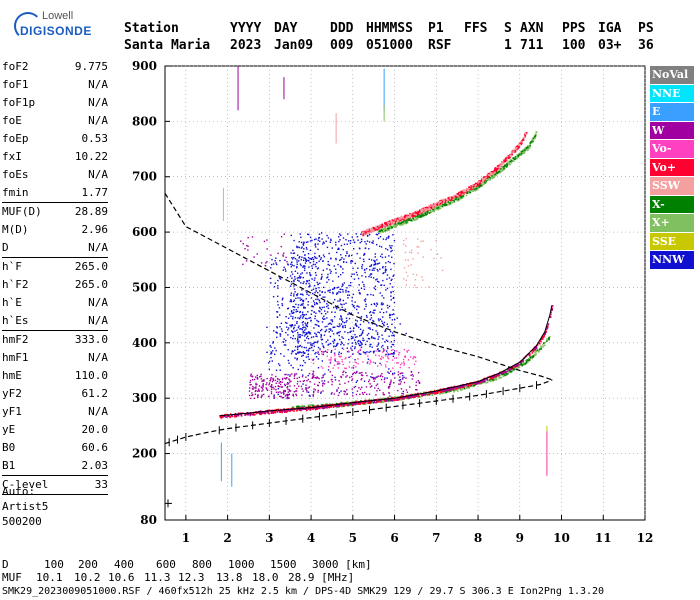  Describe the element at coordinates (55, 330) in the screenshot. I see `param-separator` at that location.